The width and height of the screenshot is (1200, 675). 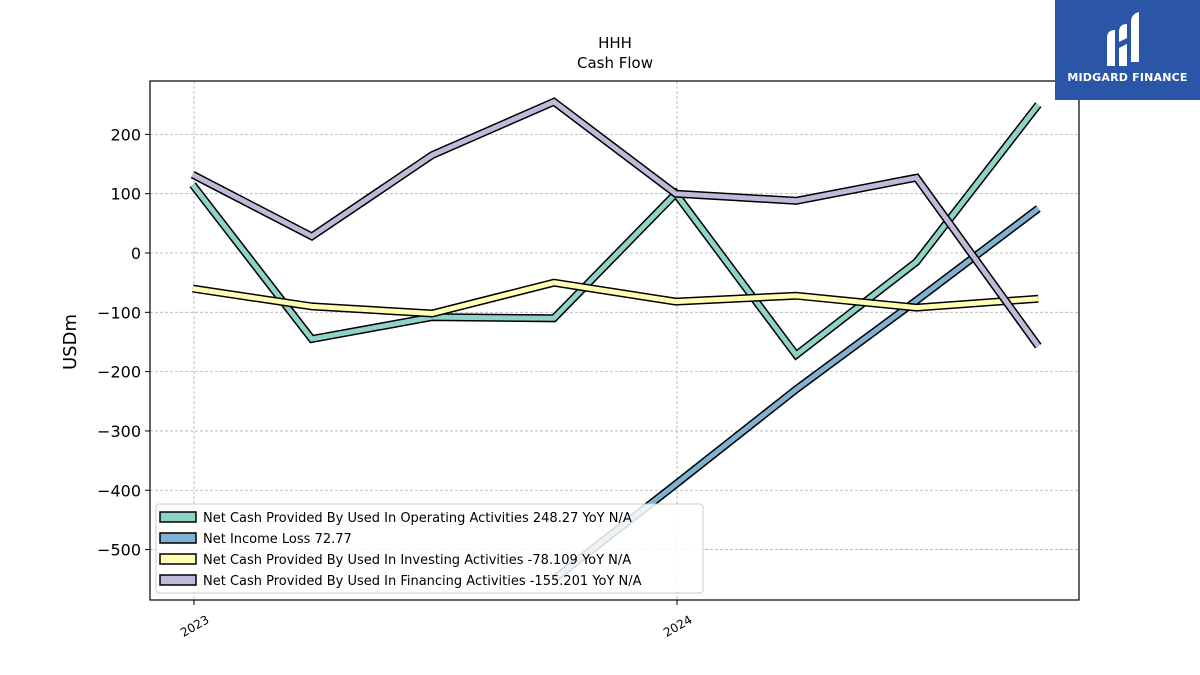 I want to click on series-line, so click(x=615, y=298).